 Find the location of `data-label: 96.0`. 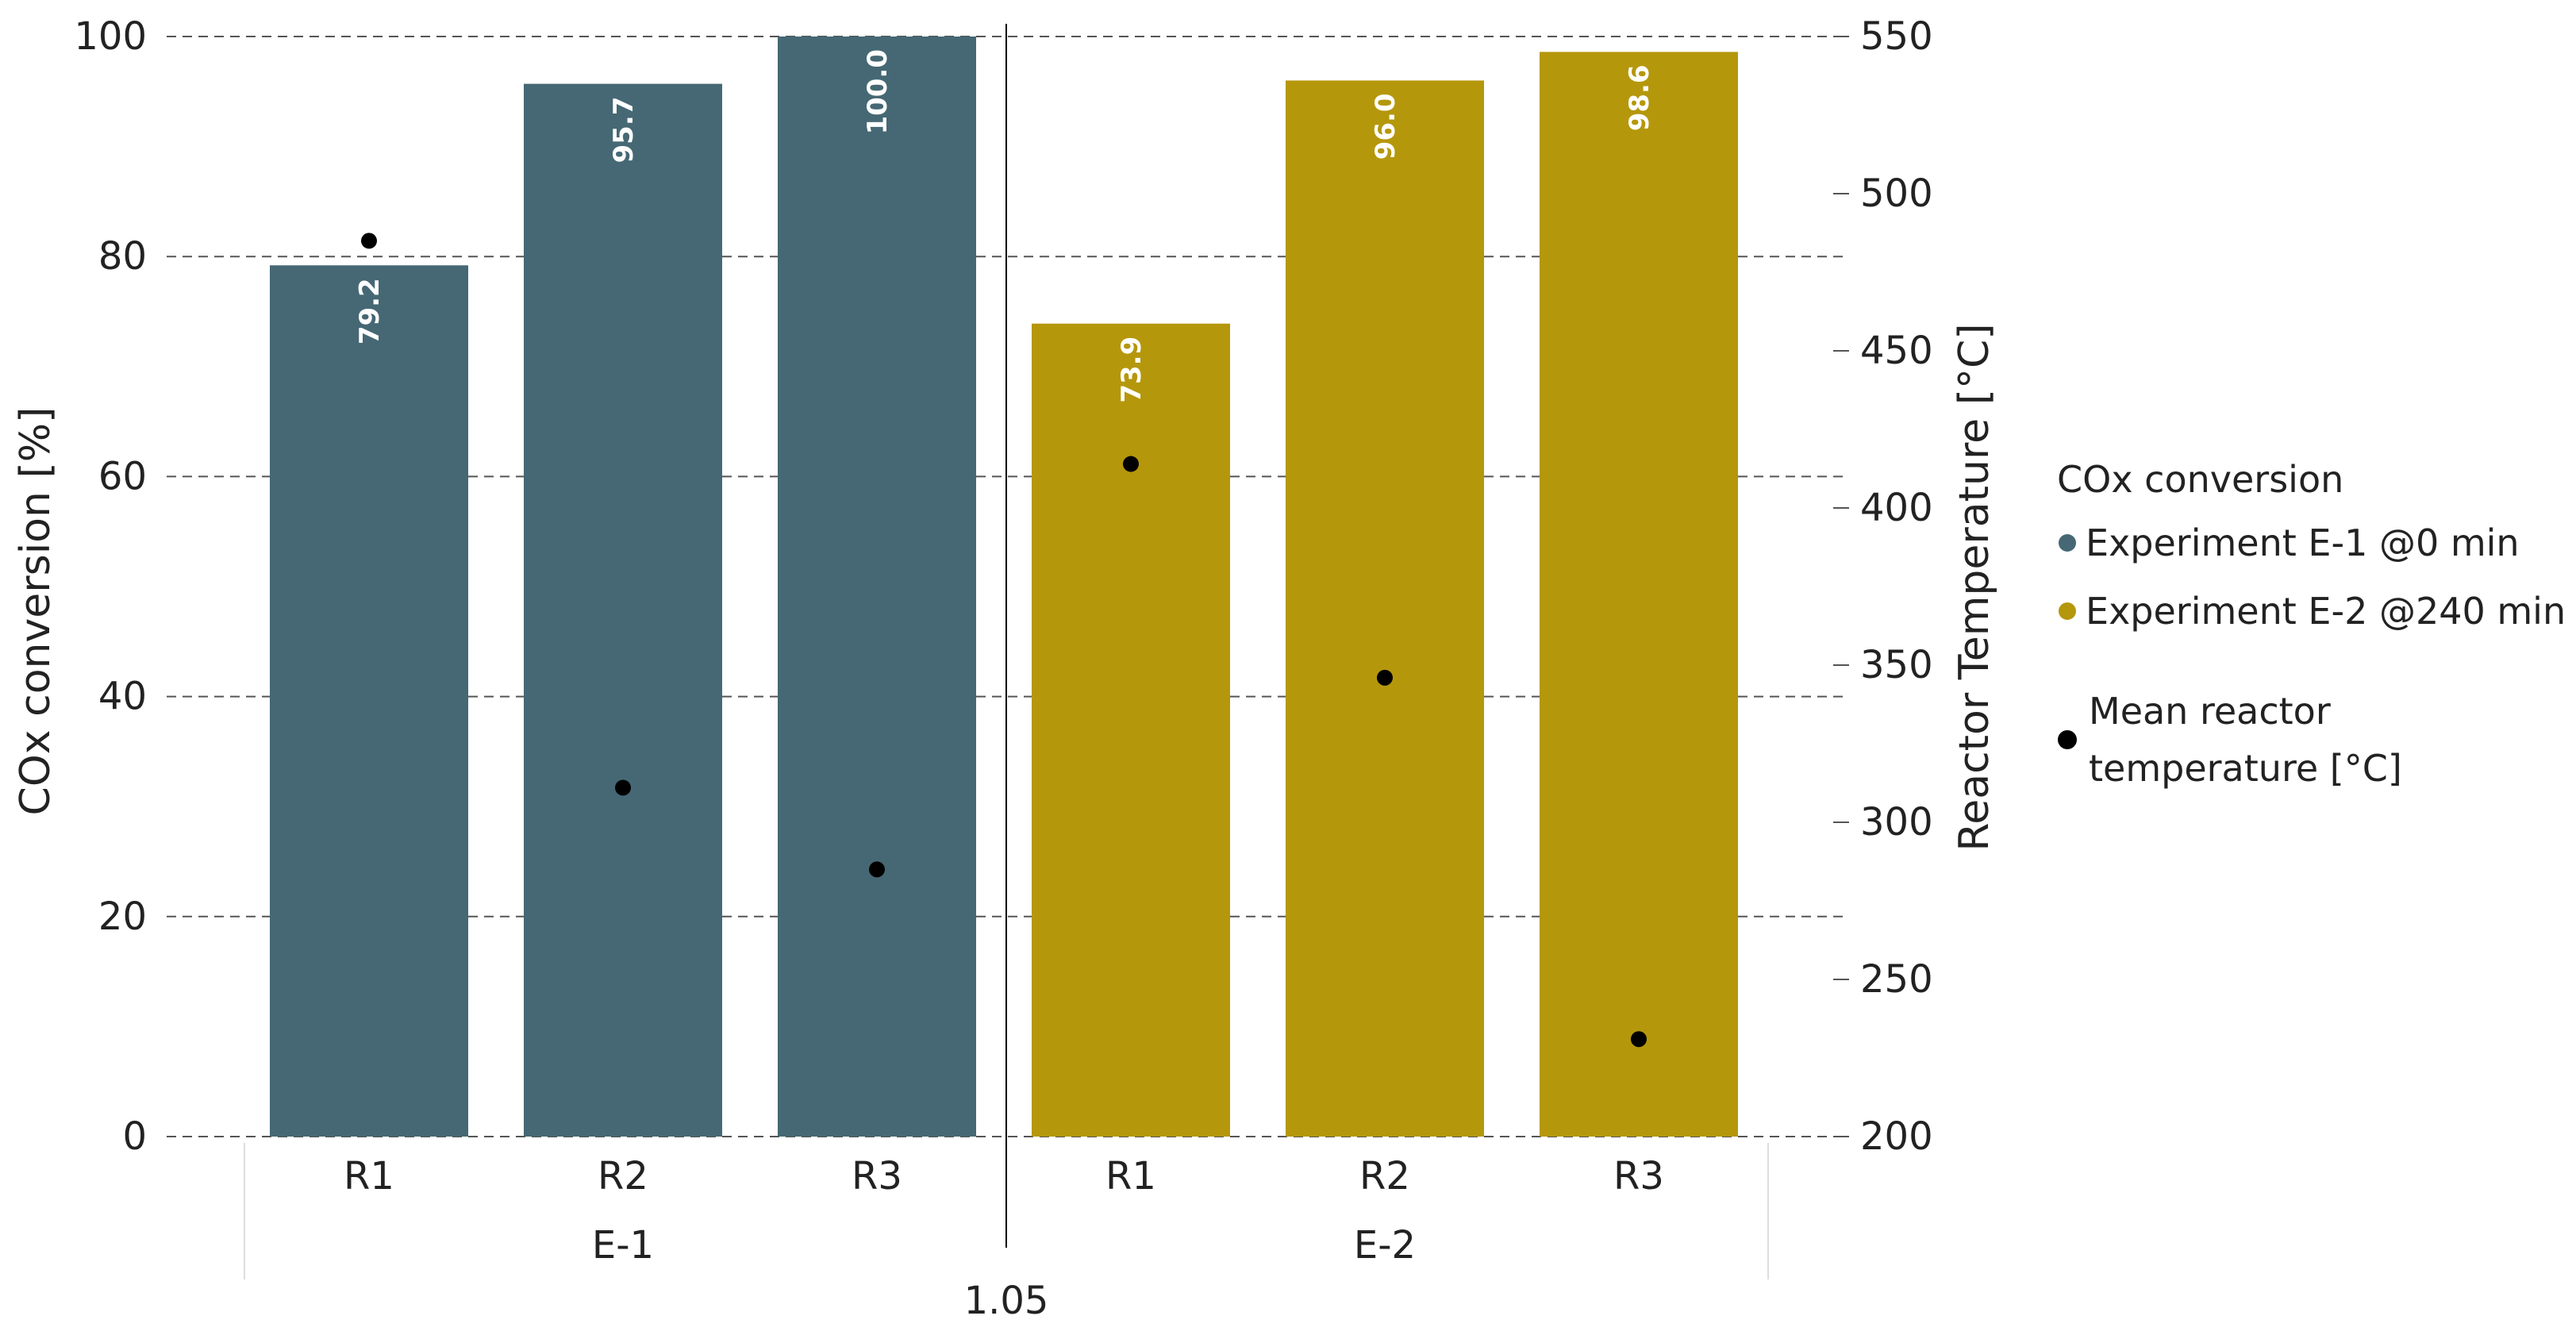

data-label: 96.0 is located at coordinates (1385, 127).